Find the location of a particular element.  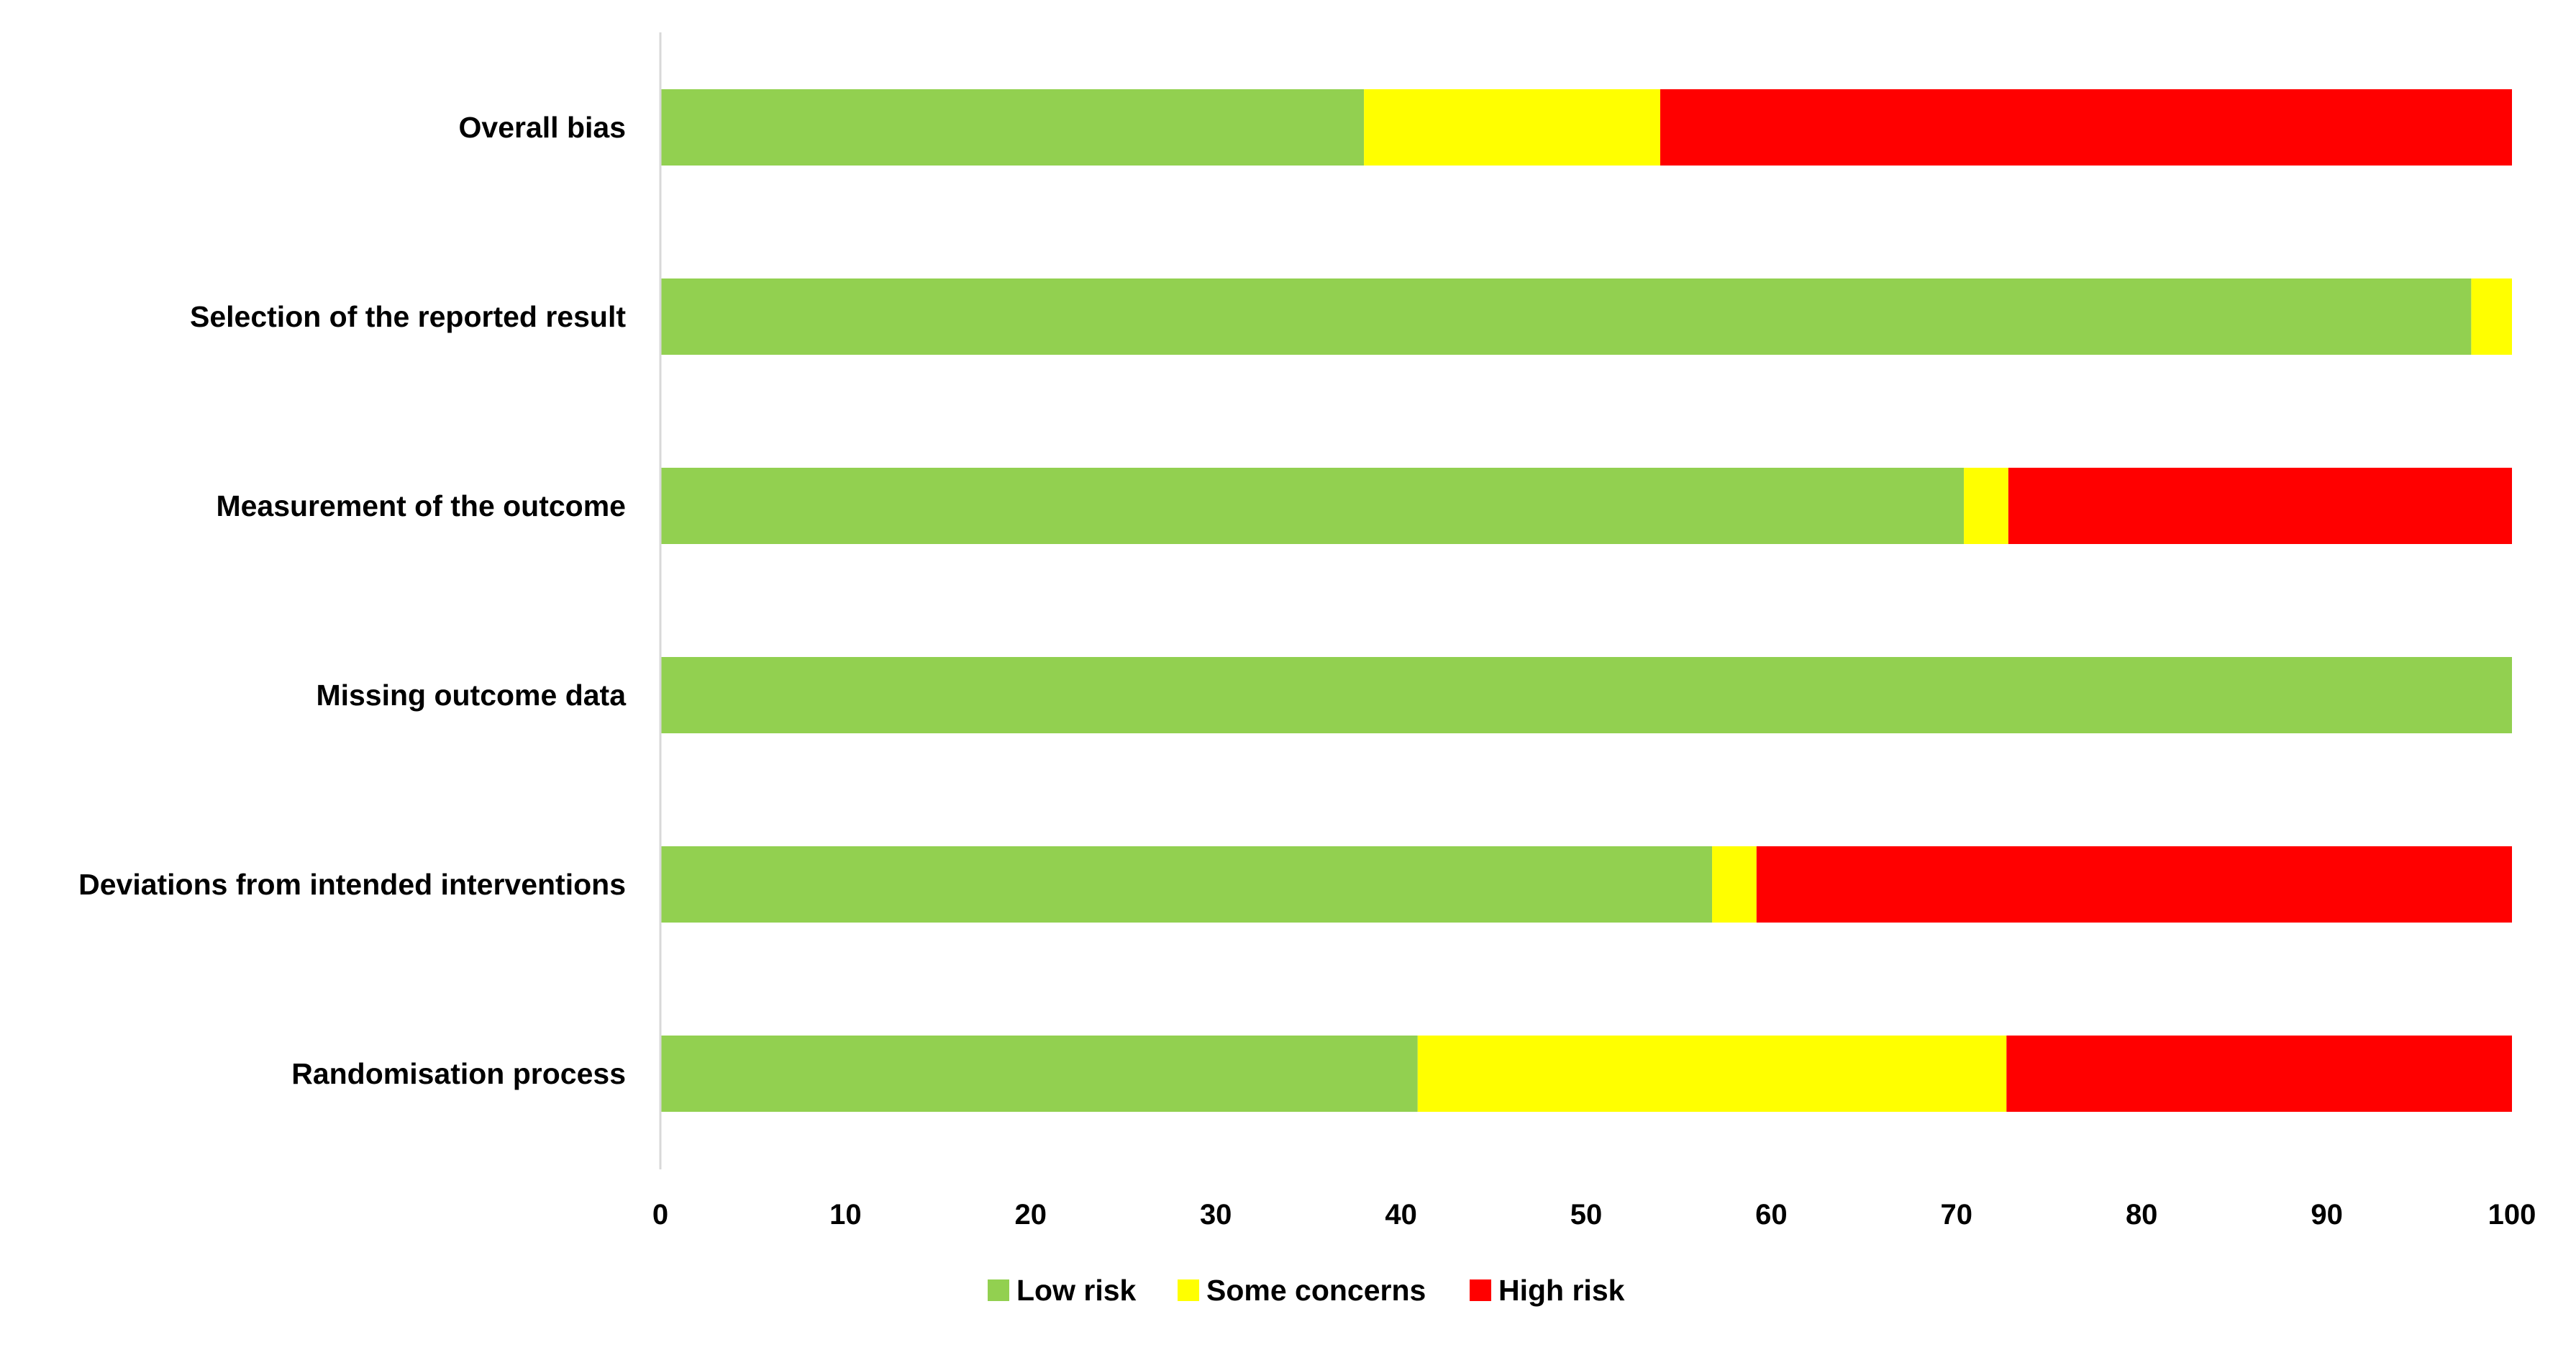

legend-swatch-low-risk is located at coordinates (998, 1290).